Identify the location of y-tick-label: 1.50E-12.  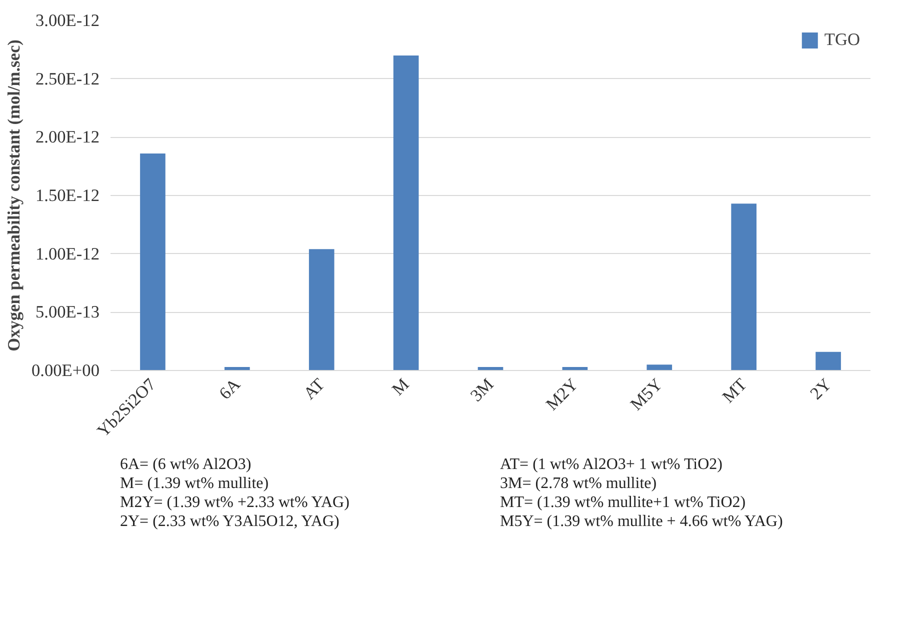
(67, 195).